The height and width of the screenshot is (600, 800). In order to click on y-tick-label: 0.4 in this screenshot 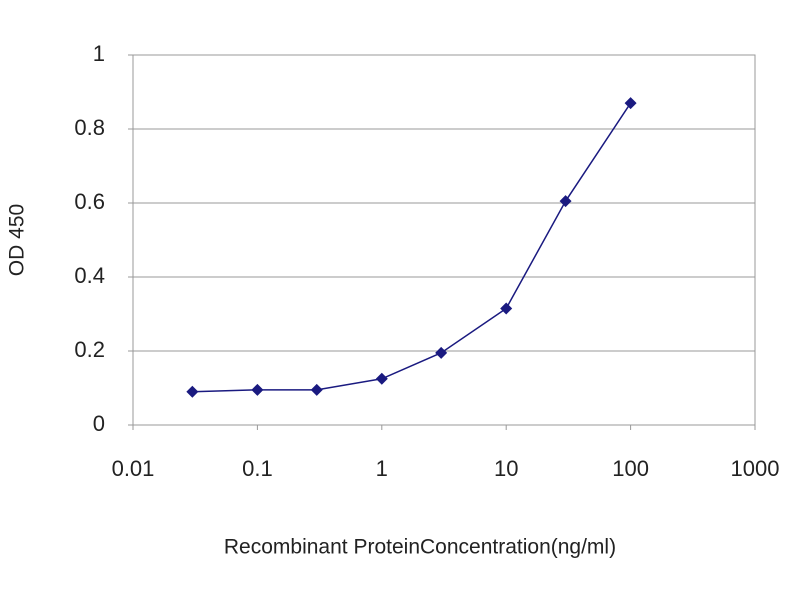, I will do `click(89, 275)`.